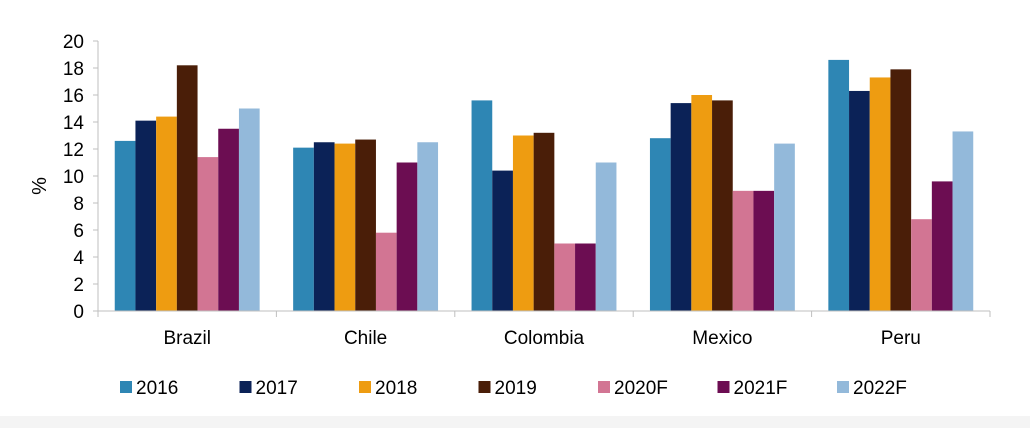  What do you see at coordinates (859, 200) in the screenshot?
I see `bar-peru-2017` at bounding box center [859, 200].